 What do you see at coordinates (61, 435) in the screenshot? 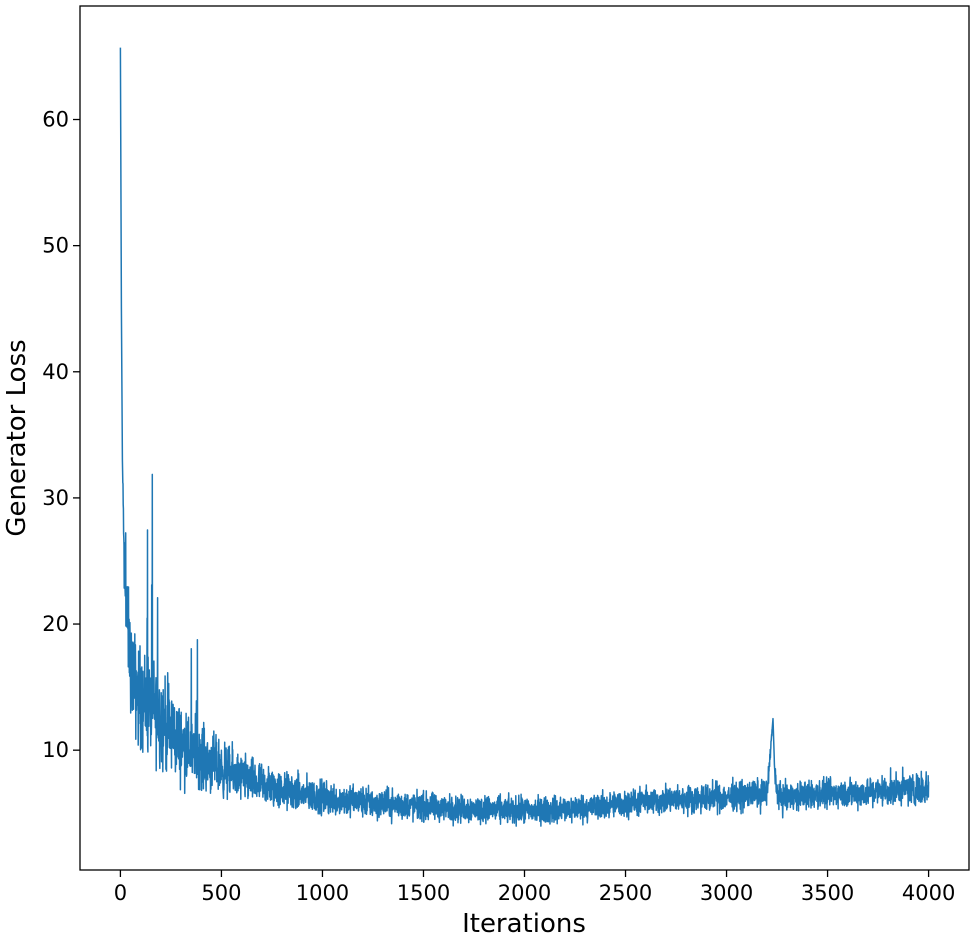
I see `y-axis-ticks: 10 20 30 40 50 60` at bounding box center [61, 435].